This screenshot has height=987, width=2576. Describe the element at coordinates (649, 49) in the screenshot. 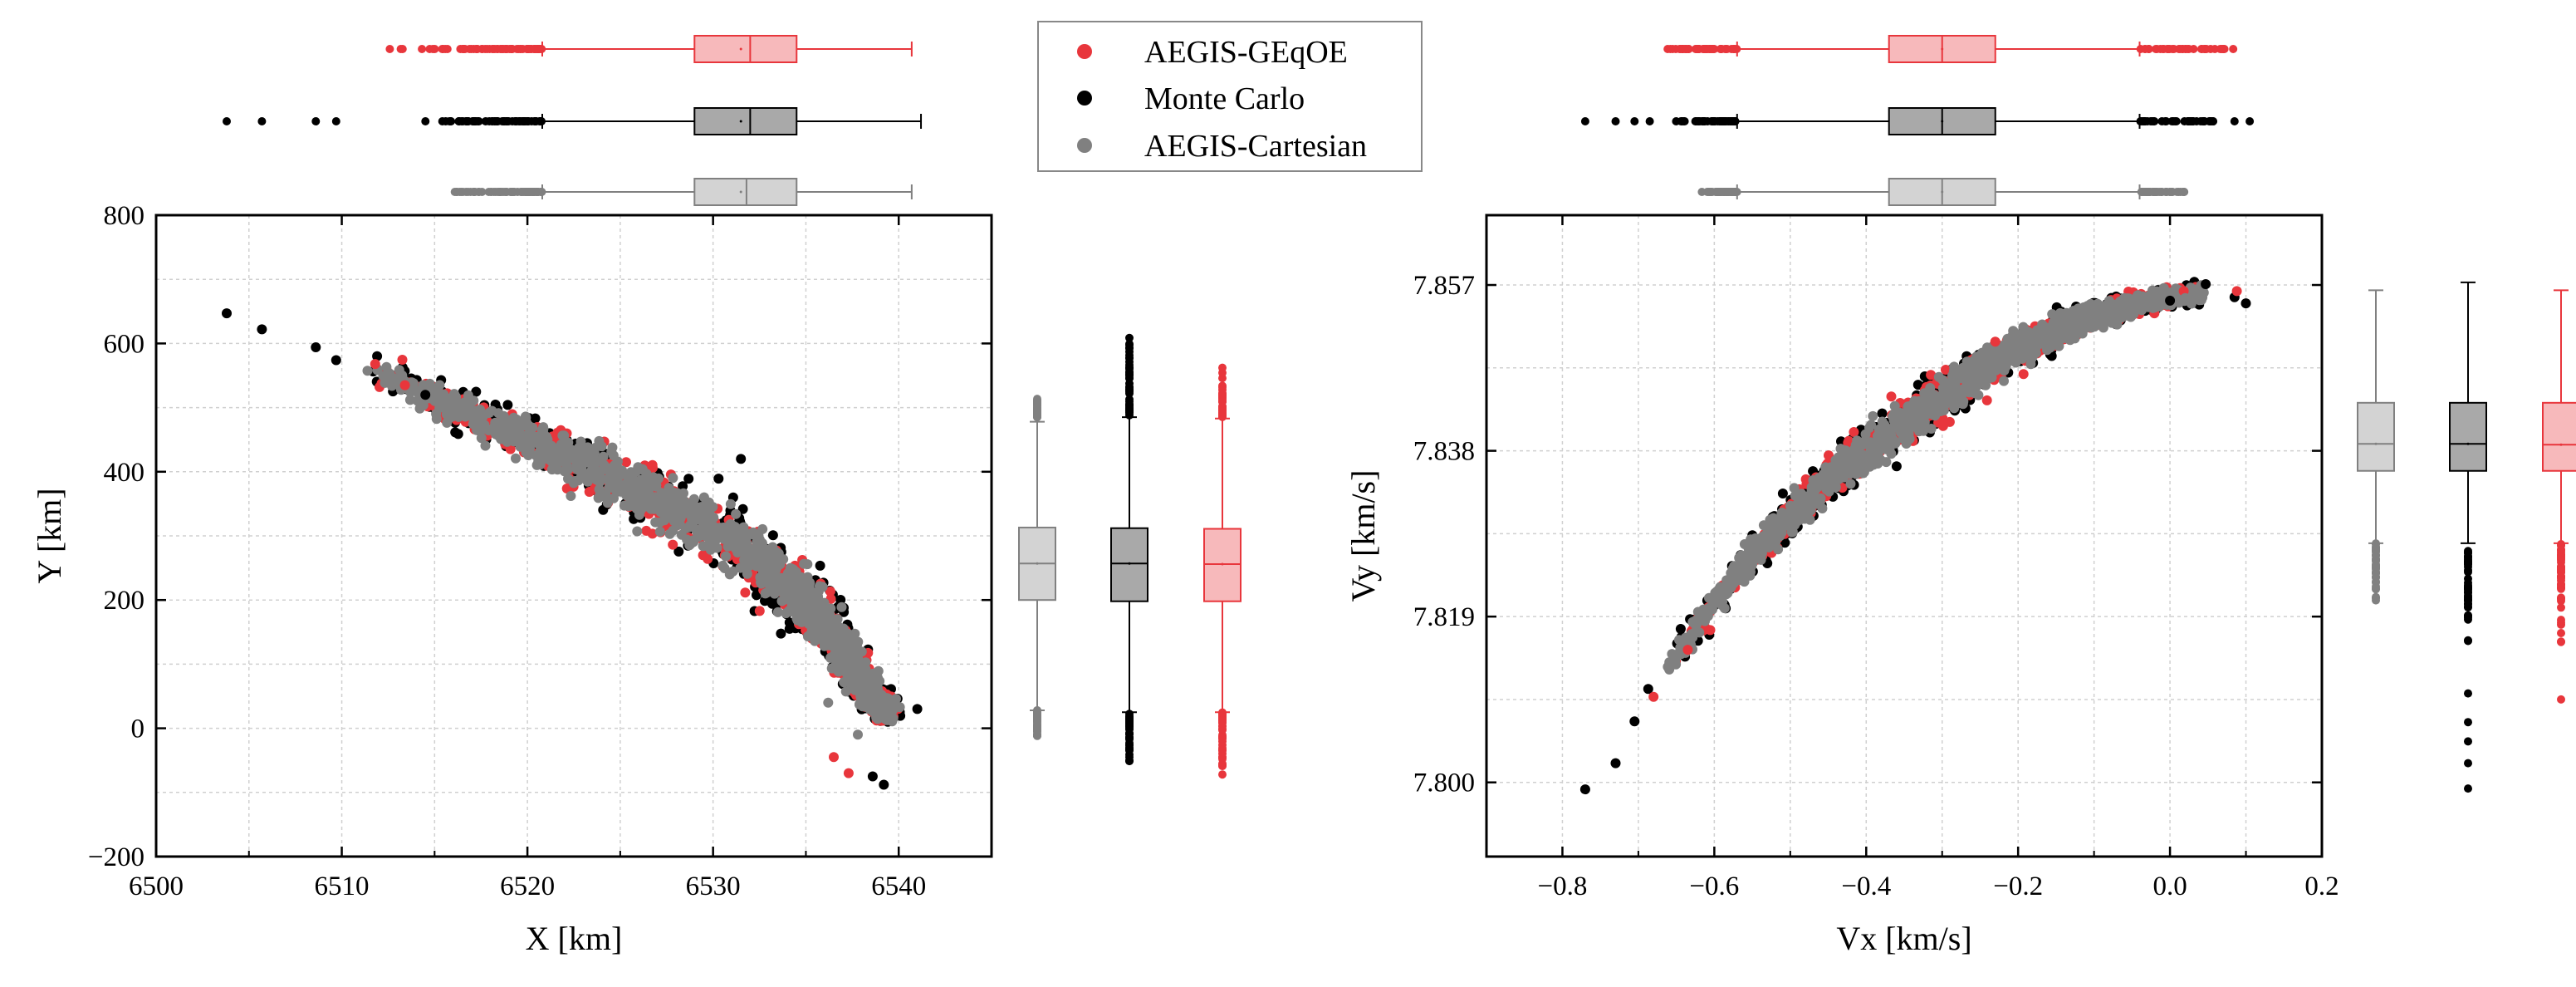

I see `position-x-boxplot-geqoe` at that location.